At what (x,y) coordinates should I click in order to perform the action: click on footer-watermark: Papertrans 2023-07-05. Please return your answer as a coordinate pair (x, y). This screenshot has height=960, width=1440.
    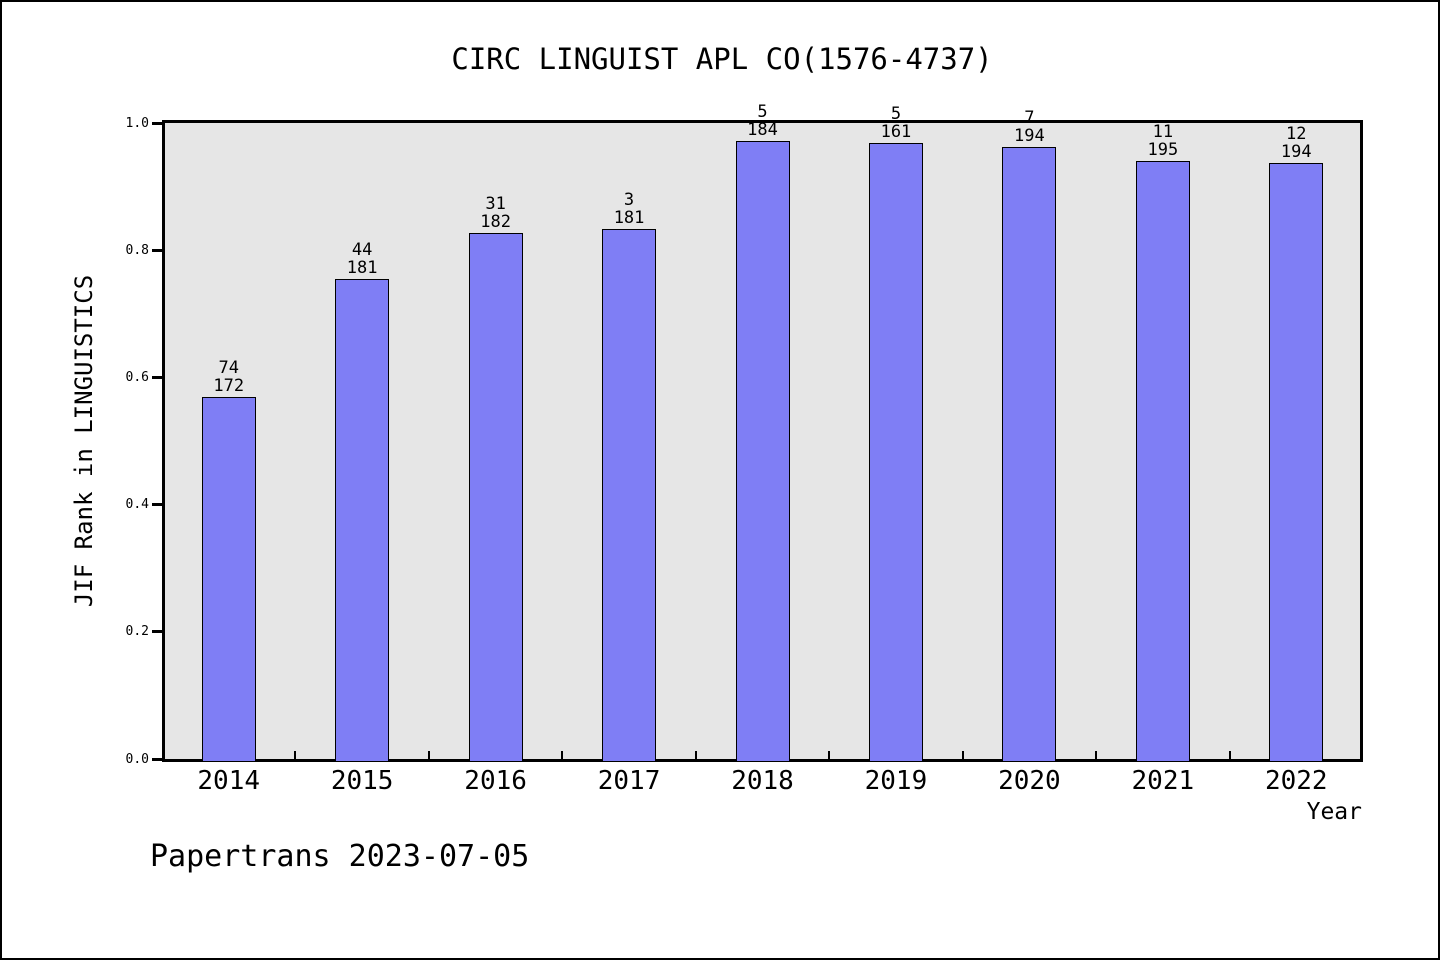
    Looking at the image, I should click on (340, 856).